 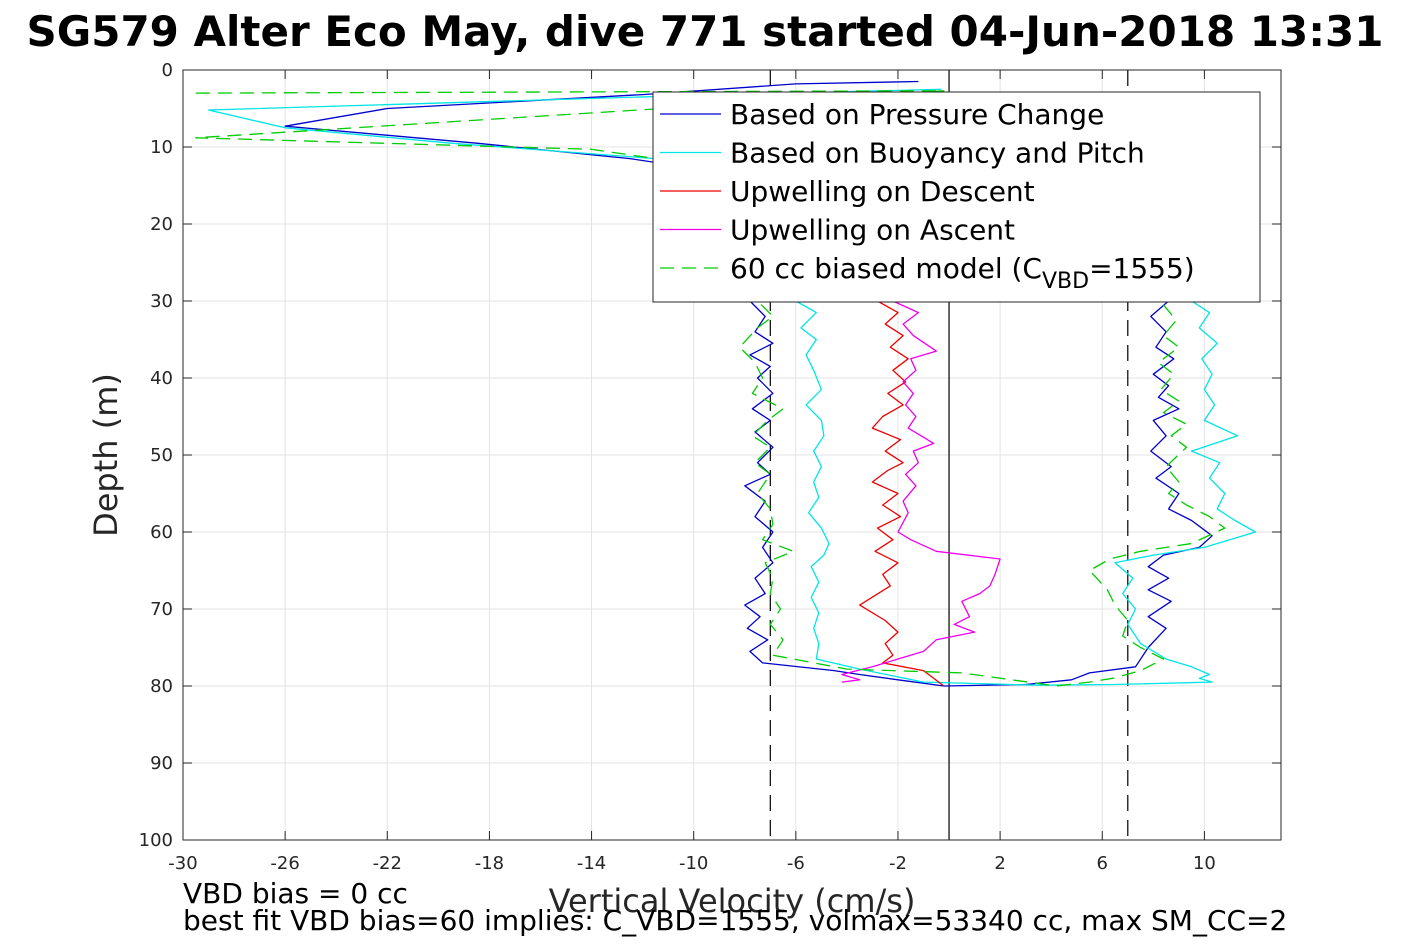 I want to click on x-tick-label: -14, so click(x=591, y=863).